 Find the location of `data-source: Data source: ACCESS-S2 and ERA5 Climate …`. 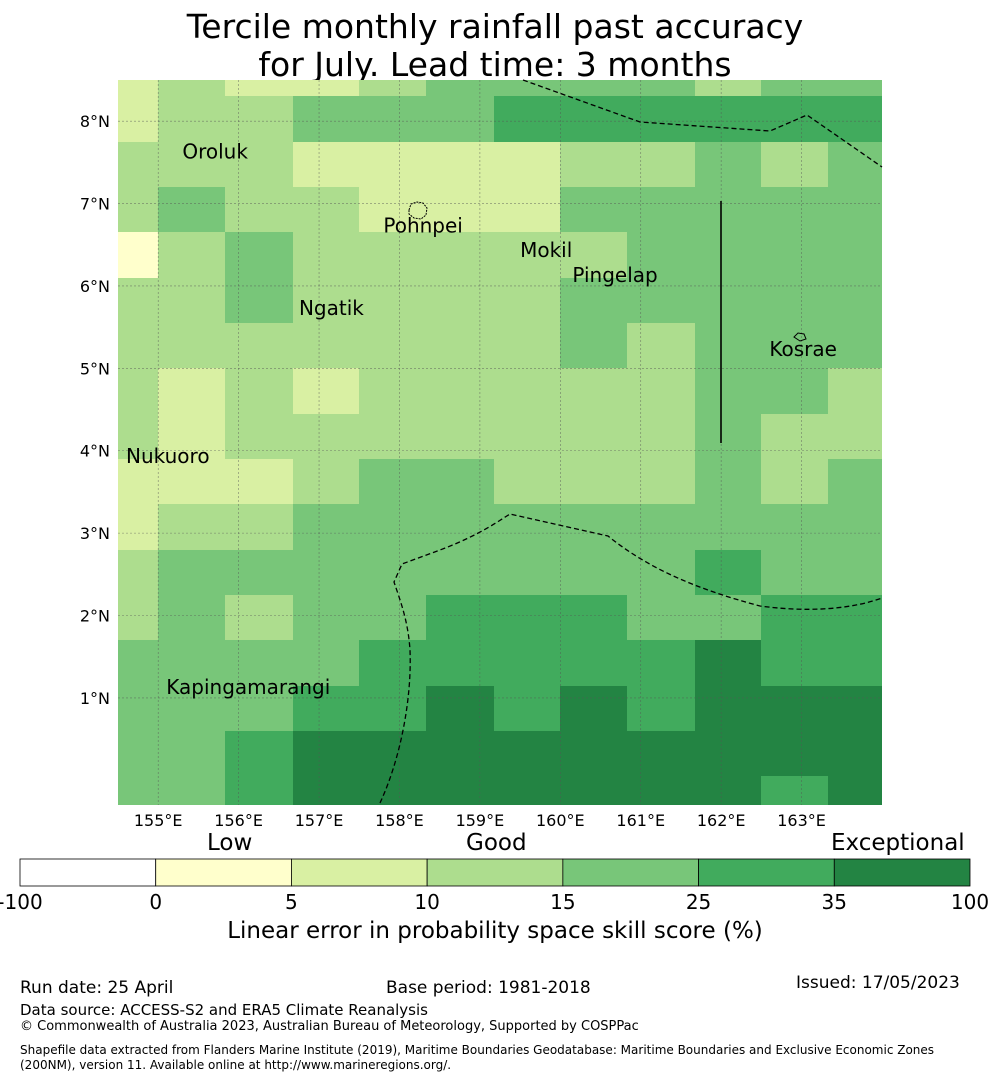

data-source: Data source: ACCESS-S2 and ERA5 Climate … is located at coordinates (224, 1010).